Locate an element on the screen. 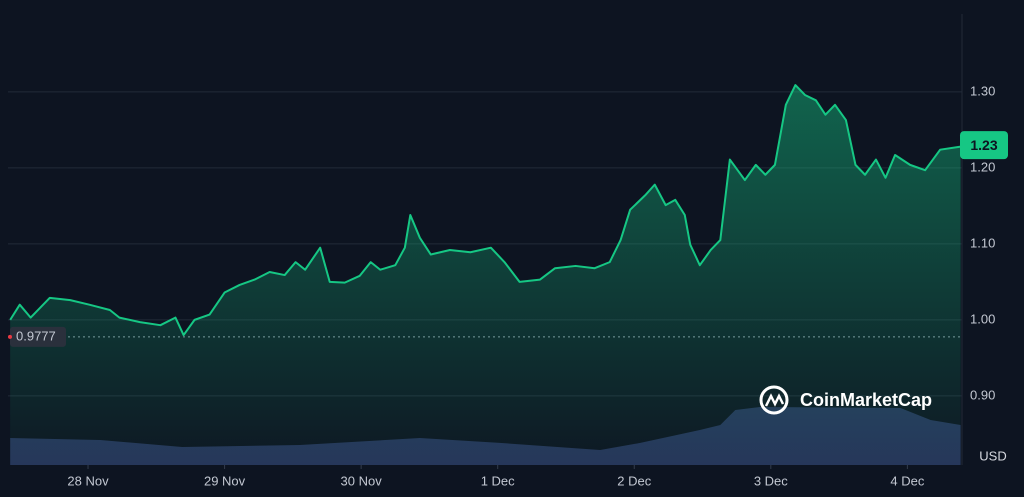  x-tick-label: 28 Nov is located at coordinates (88, 480).